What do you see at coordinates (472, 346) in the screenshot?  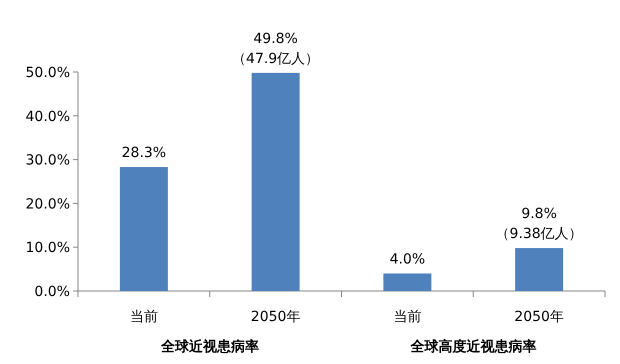 I see `text: 全球高度近视患病率` at bounding box center [472, 346].